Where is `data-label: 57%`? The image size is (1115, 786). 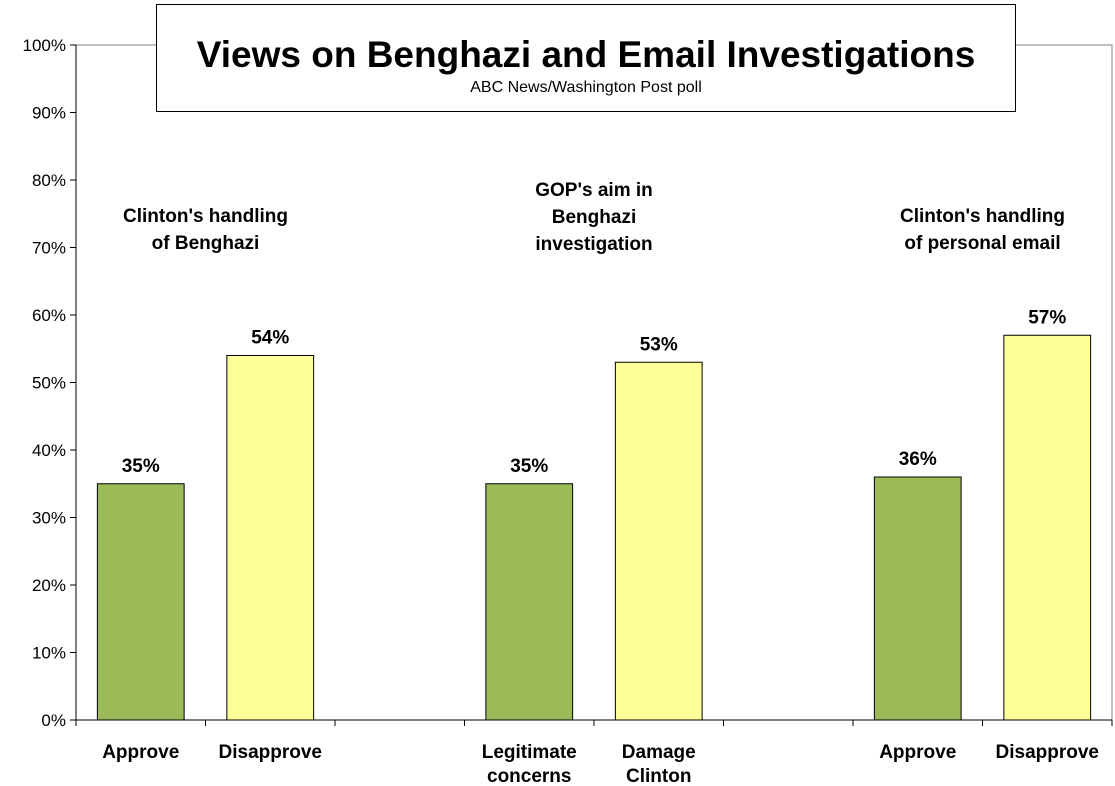
data-label: 57% is located at coordinates (1047, 317).